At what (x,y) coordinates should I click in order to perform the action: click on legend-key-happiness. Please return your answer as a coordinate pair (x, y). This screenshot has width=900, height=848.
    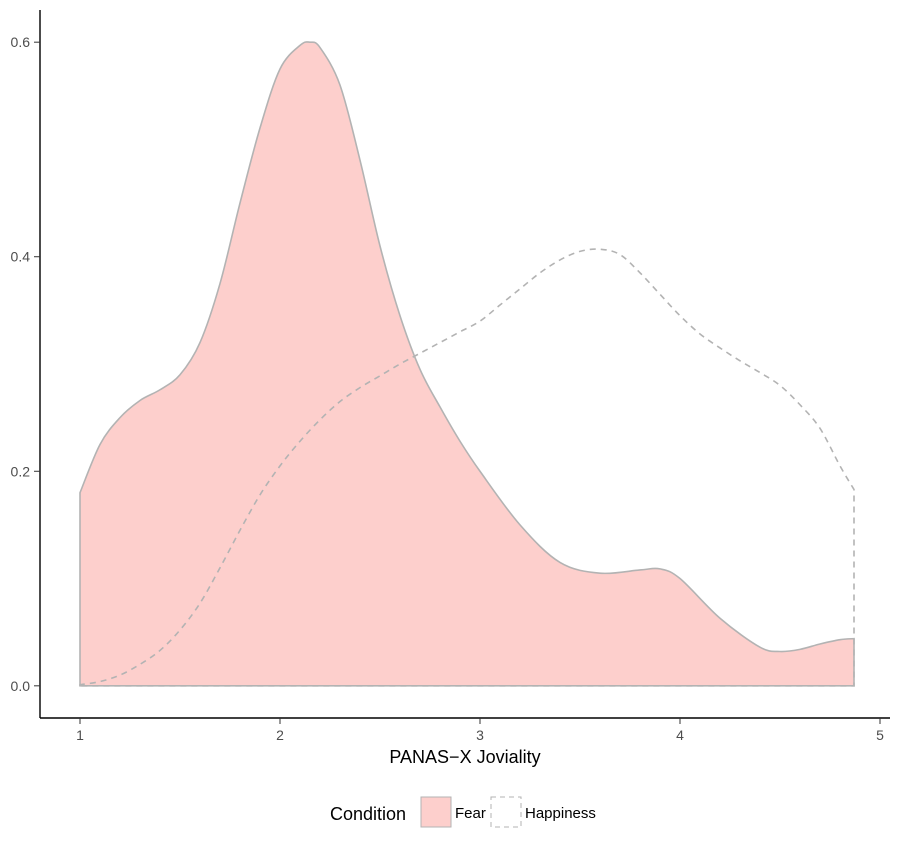
    Looking at the image, I should click on (506, 812).